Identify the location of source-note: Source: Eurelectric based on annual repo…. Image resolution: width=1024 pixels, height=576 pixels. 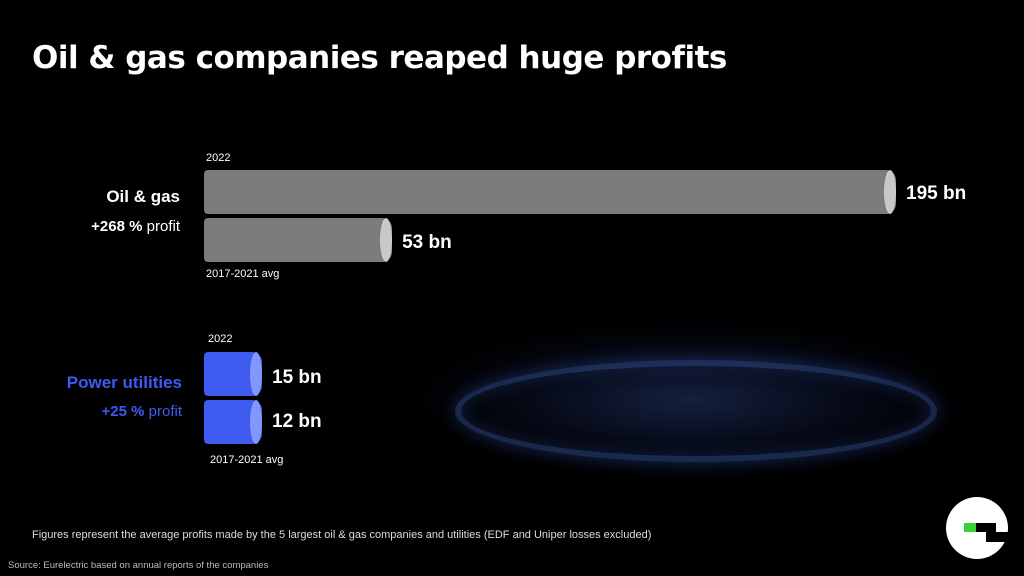
(138, 565).